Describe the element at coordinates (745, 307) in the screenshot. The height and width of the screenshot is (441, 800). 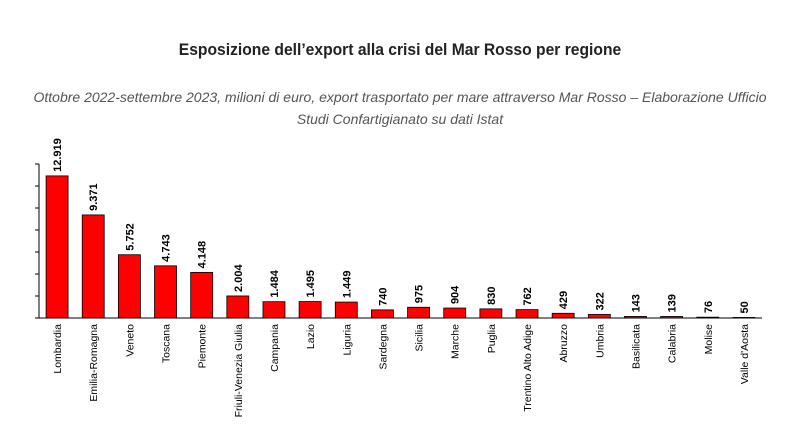
I see `data-label: 50` at that location.